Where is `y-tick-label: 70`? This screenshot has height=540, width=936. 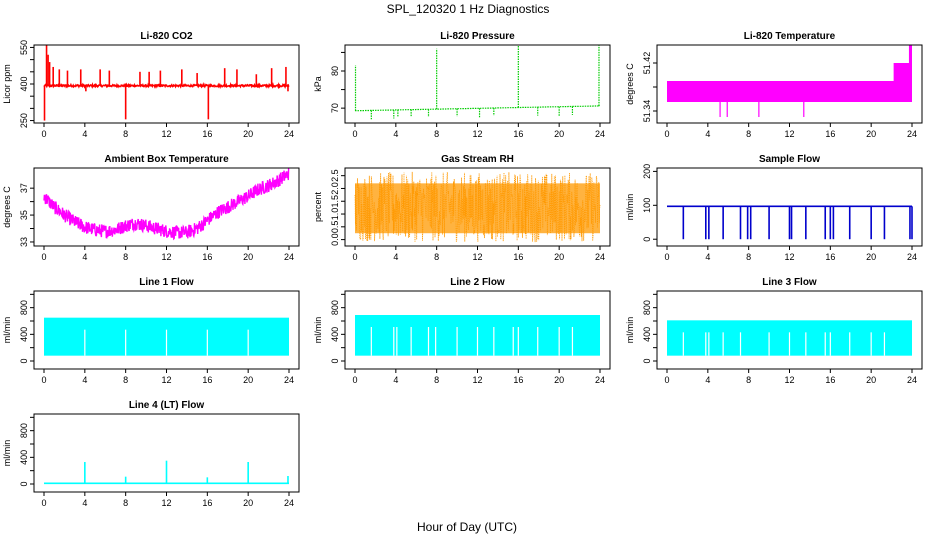 y-tick-label: 70 is located at coordinates (335, 108).